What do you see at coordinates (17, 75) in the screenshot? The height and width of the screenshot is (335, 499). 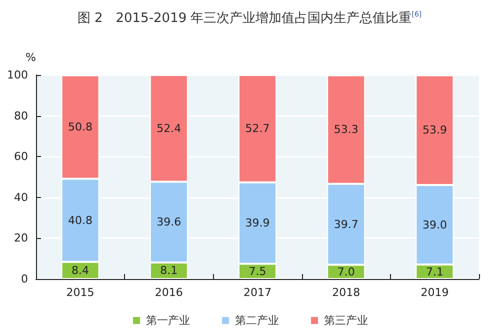 I see `y-tick-label: 100` at bounding box center [17, 75].